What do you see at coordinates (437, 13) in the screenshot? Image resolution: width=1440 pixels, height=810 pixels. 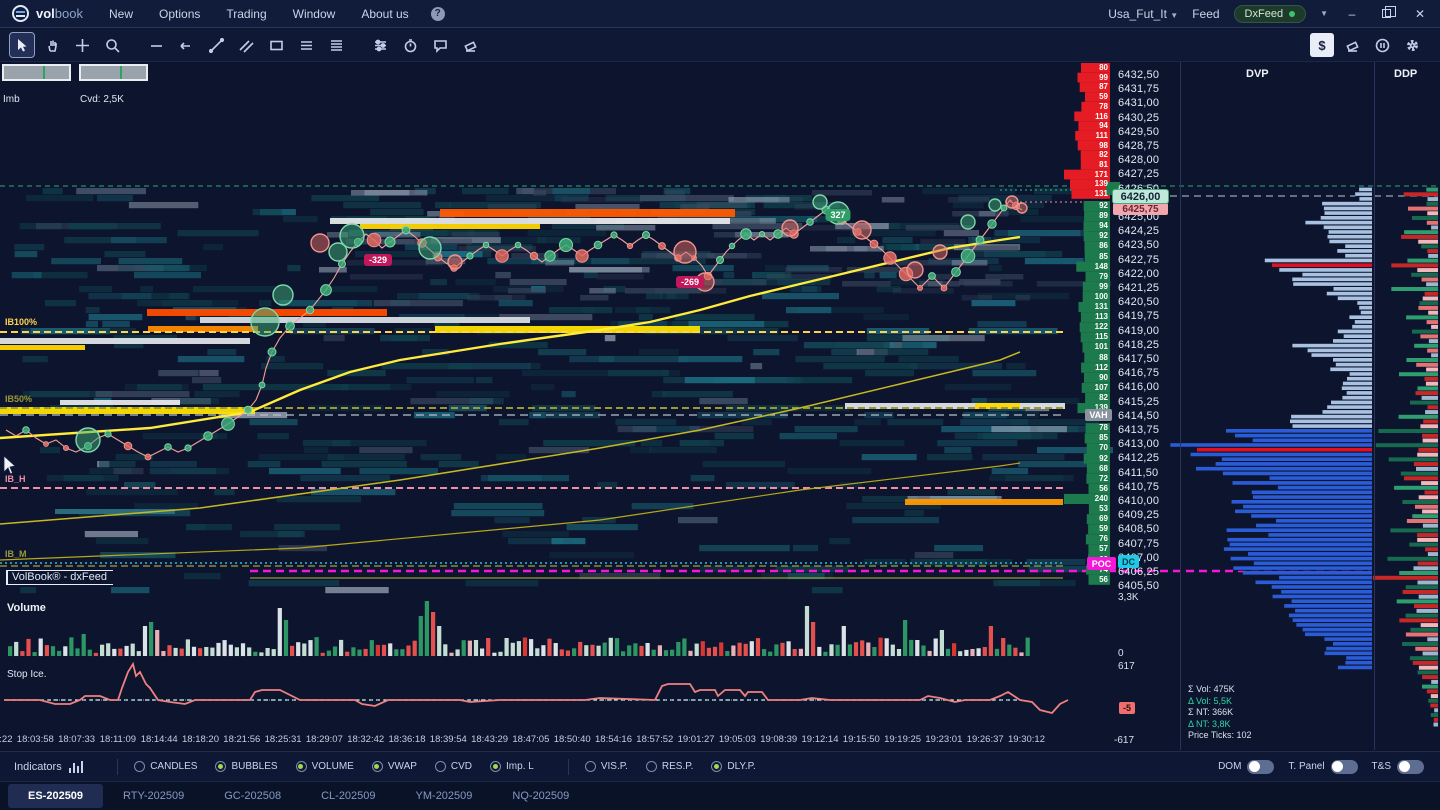 I see `help-icon: ?` at bounding box center [437, 13].